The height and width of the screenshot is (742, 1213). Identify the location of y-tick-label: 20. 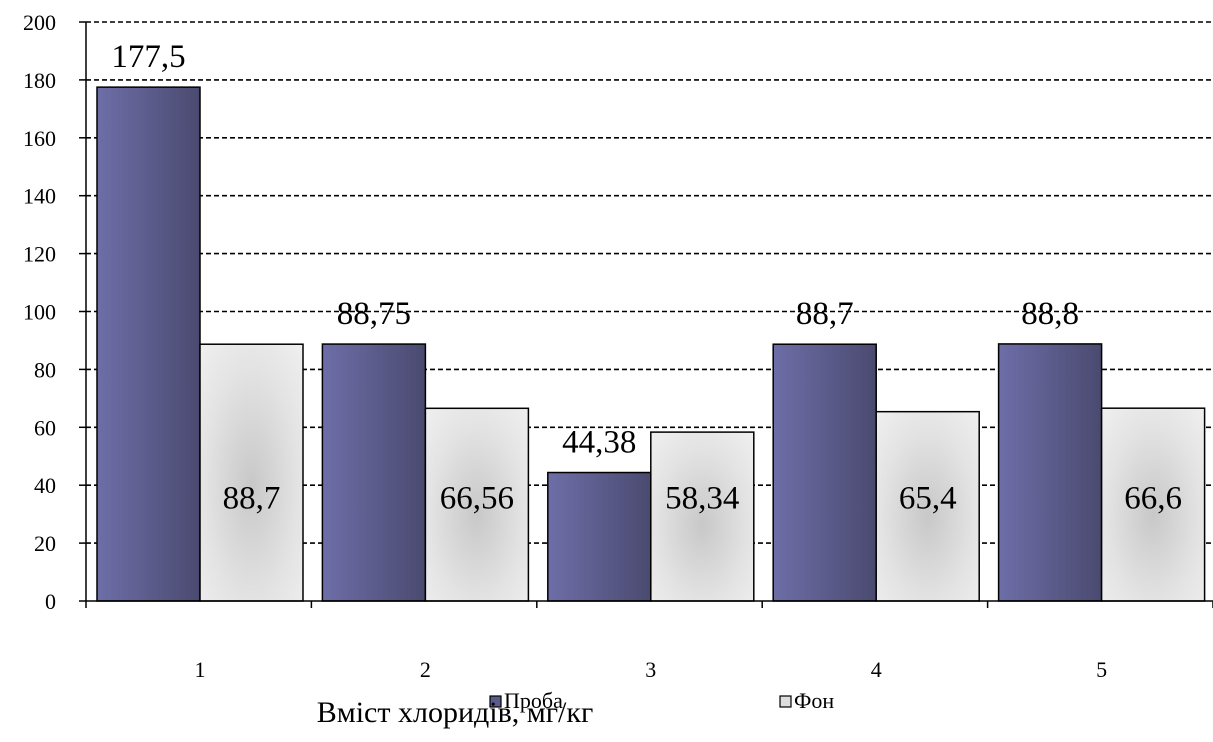
(45, 543).